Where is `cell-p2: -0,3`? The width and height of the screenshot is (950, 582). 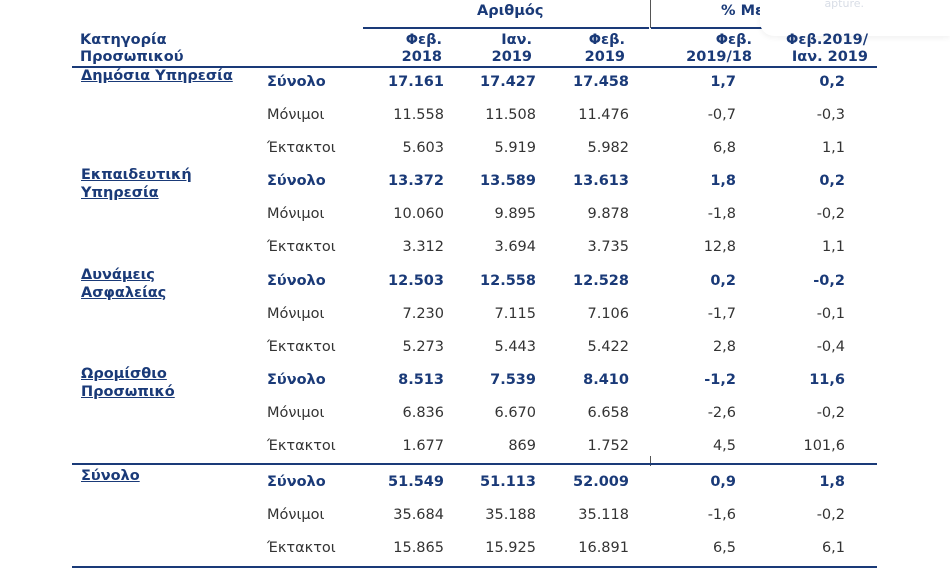 cell-p2: -0,3 is located at coordinates (830, 115).